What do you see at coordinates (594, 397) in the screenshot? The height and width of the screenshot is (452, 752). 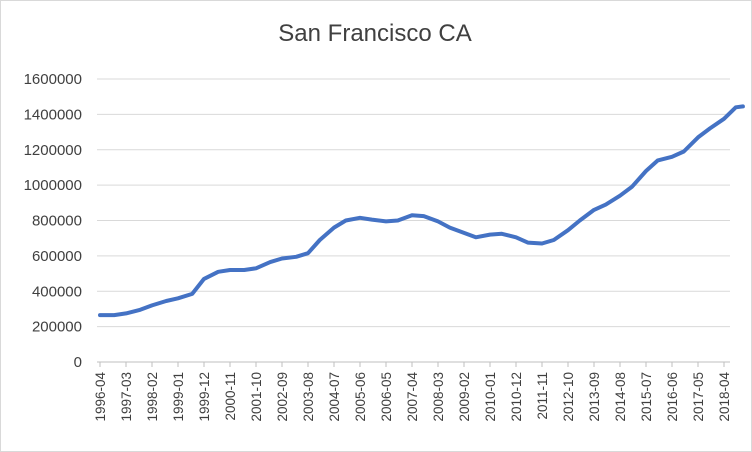 I see `x-tick-label: 2013-09` at bounding box center [594, 397].